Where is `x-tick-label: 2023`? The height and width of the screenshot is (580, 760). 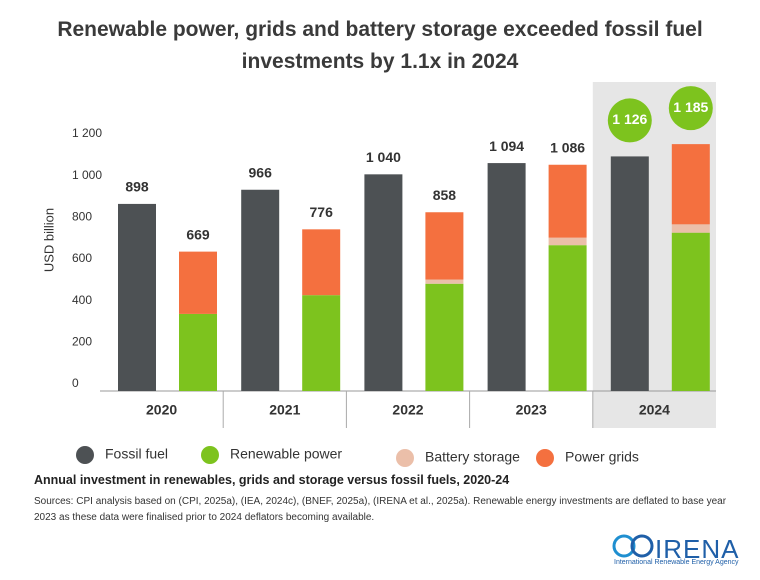
x-tick-label: 2023 is located at coordinates (531, 410).